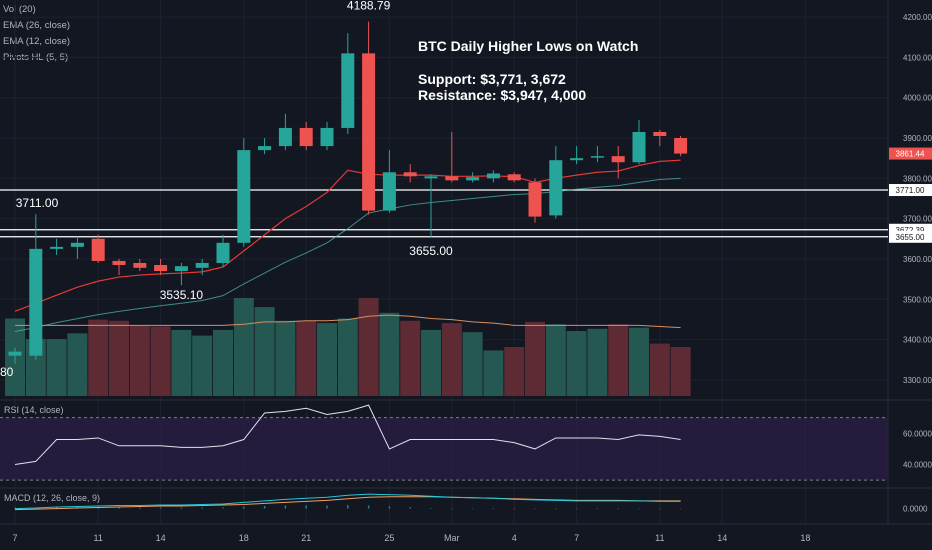 This screenshot has width=932, height=550. Describe the element at coordinates (917, 98) in the screenshot. I see `price-tick-label: 4000.00` at that location.